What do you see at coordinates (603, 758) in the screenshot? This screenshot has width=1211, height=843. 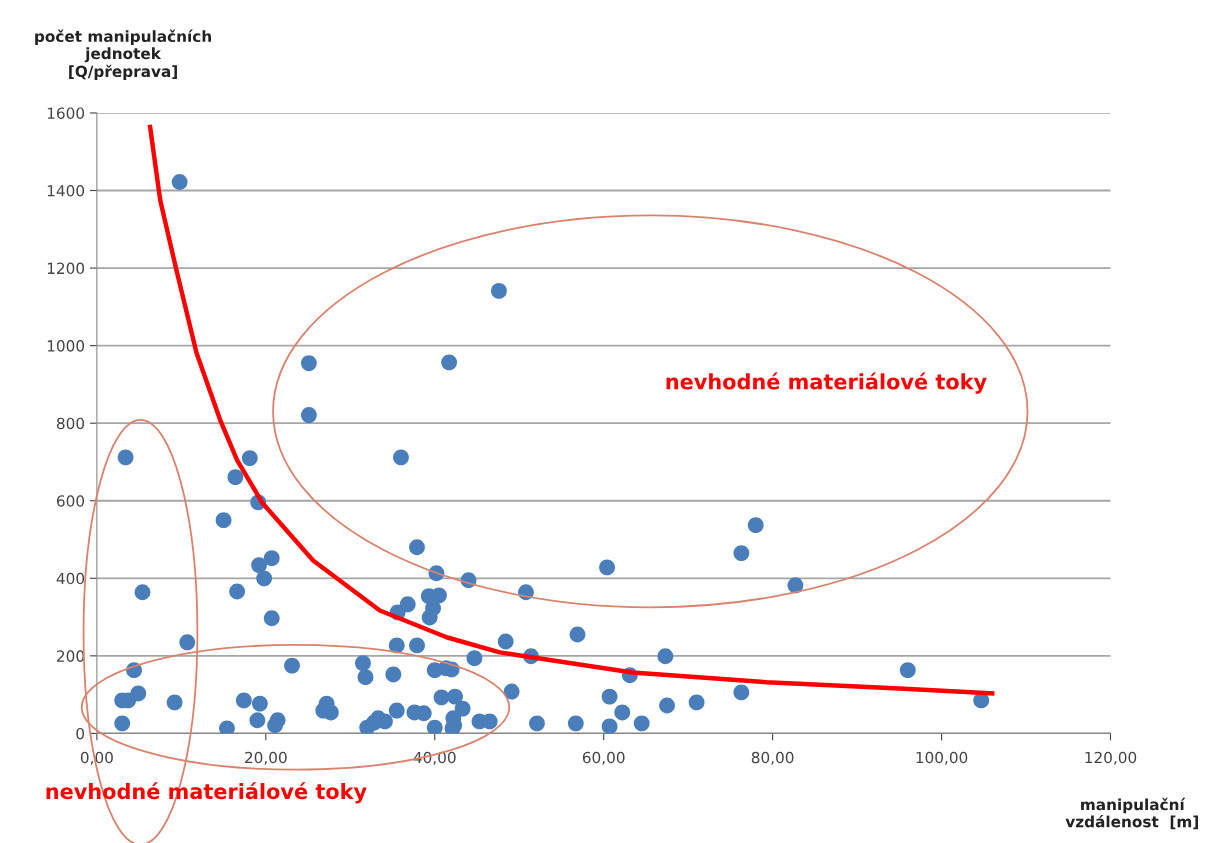 I see `x-tick-label: 60,00` at bounding box center [603, 758].